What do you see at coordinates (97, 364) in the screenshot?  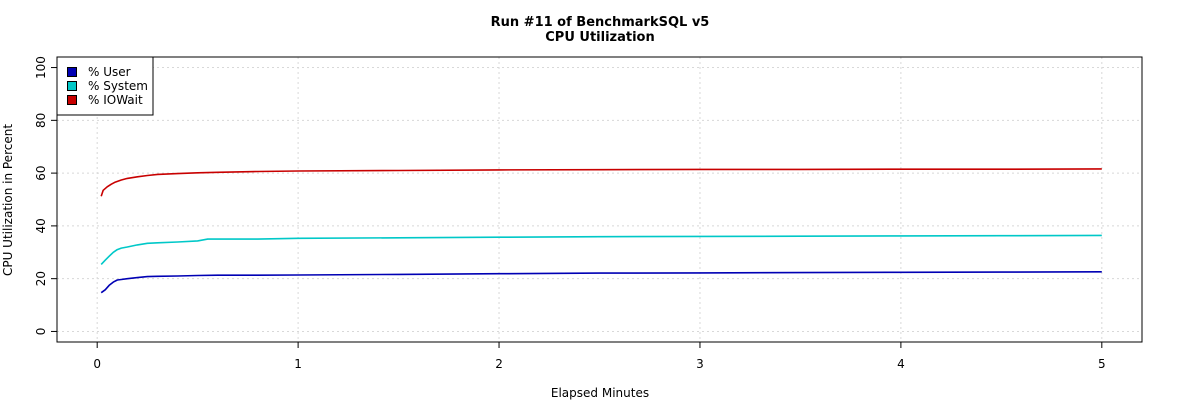 I see `x-tick-label: 0` at bounding box center [97, 364].